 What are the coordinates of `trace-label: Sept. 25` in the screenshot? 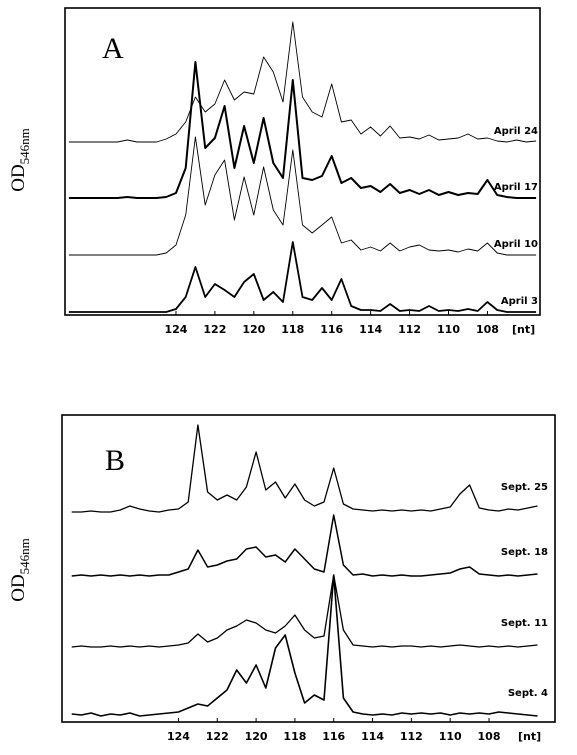 It's located at (524, 487).